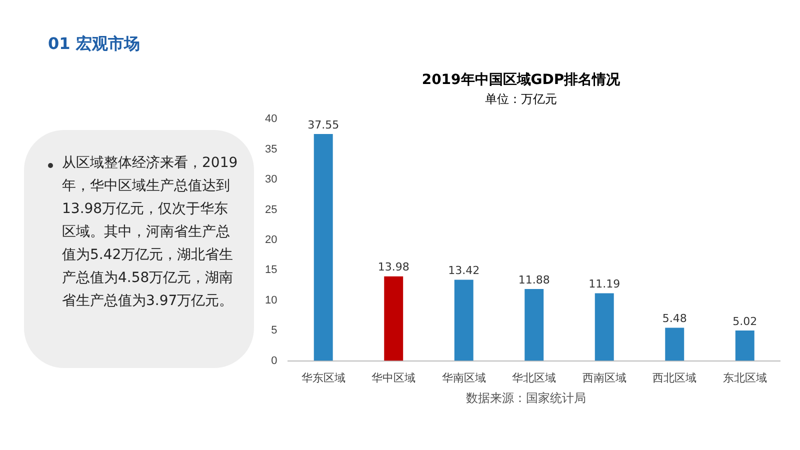 This screenshot has height=450, width=800. Describe the element at coordinates (534, 279) in the screenshot. I see `data-label: 11.88` at that location.